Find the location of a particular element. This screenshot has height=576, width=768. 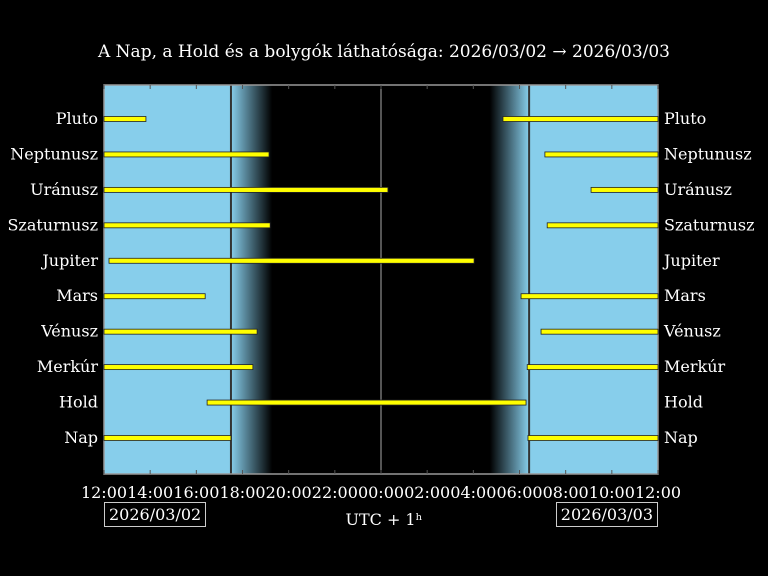

day-region-end is located at coordinates (593, 279).